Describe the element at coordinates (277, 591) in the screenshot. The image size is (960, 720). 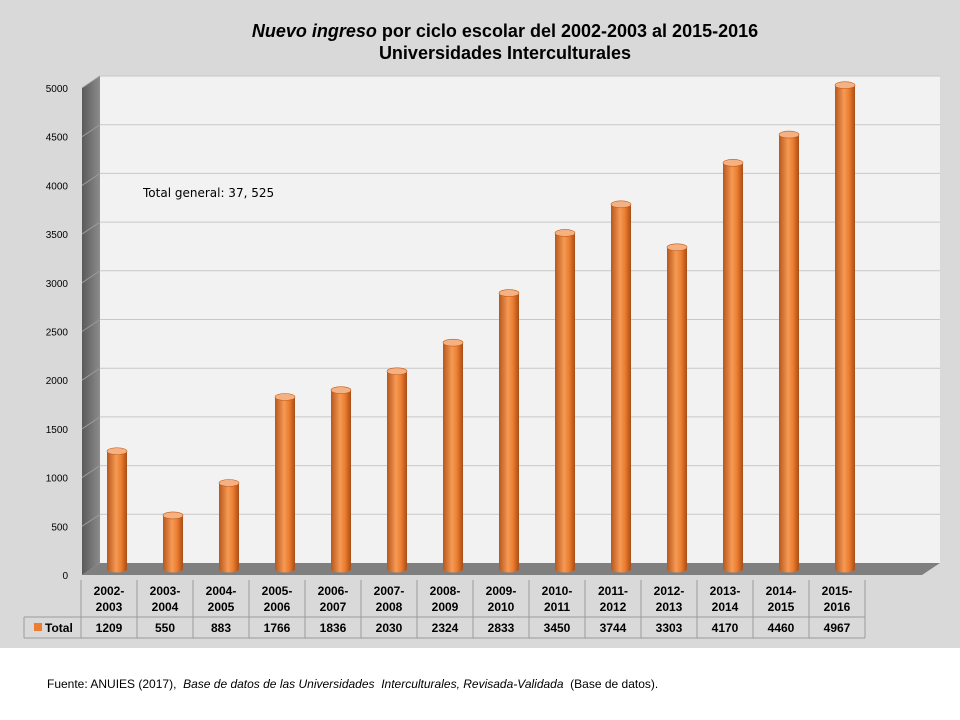
I see `x-tick-label: 2005-` at that location.